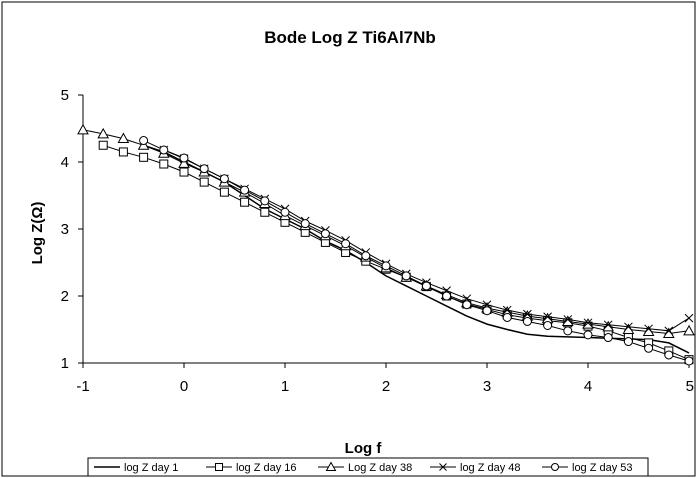 Image resolution: width=697 pixels, height=478 pixels. What do you see at coordinates (184, 386) in the screenshot?
I see `x-tick-label: 0` at bounding box center [184, 386].